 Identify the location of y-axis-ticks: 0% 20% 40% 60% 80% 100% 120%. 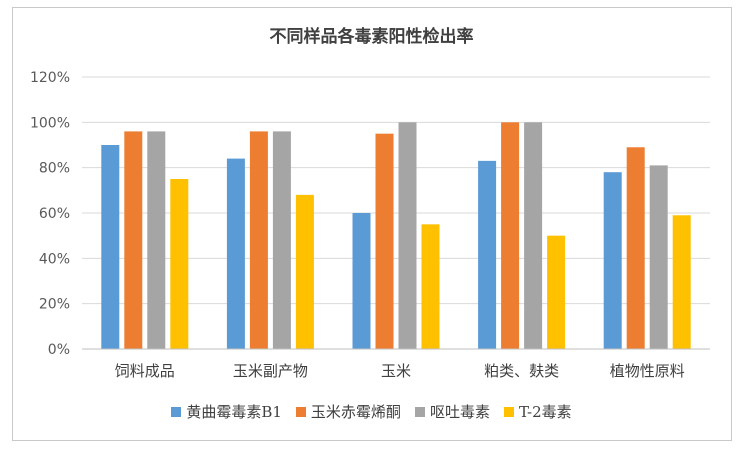
(50, 214).